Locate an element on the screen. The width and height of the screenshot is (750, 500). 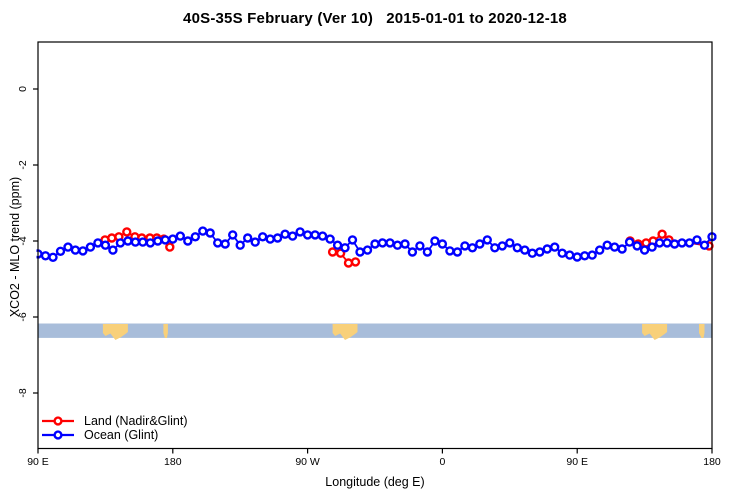
y-tick-label: 0 is located at coordinates (23, 89).